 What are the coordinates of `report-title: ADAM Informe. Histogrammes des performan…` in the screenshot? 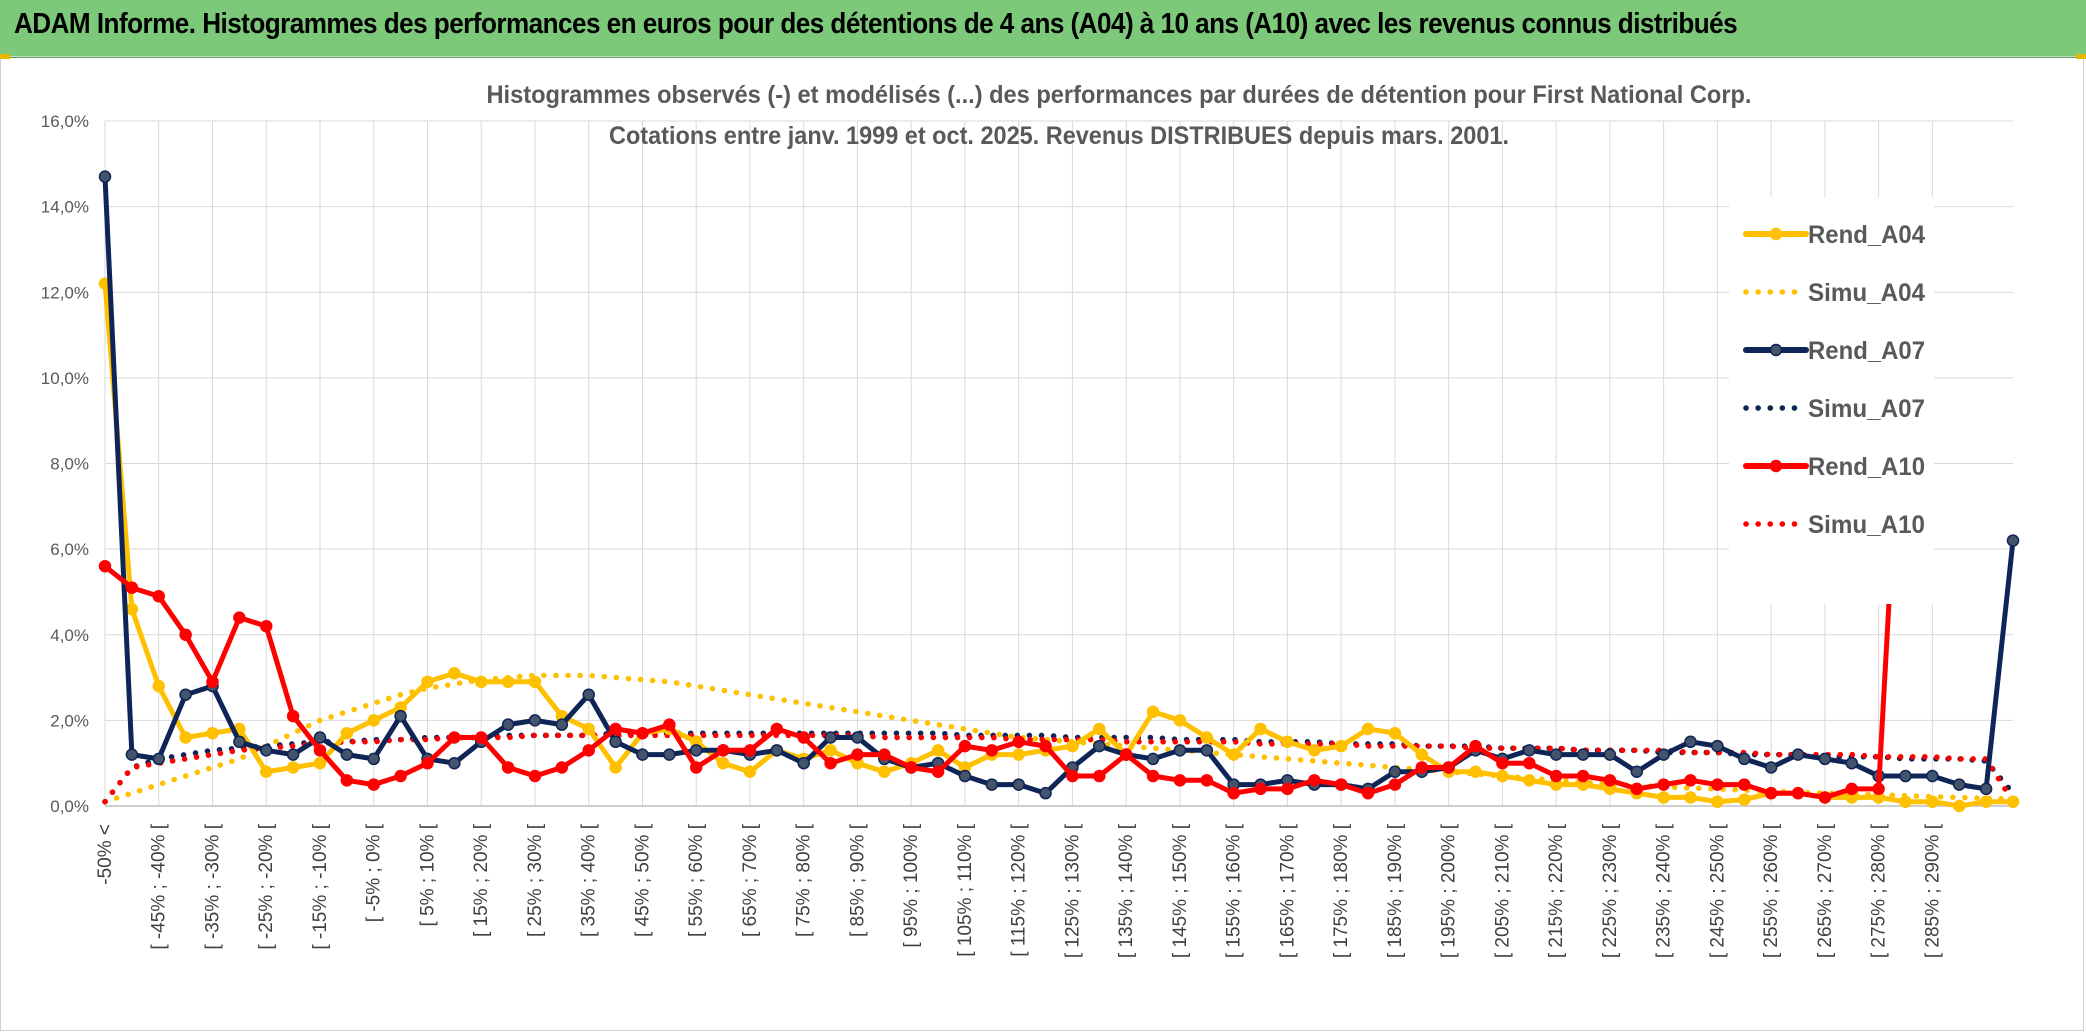 It's located at (876, 24).